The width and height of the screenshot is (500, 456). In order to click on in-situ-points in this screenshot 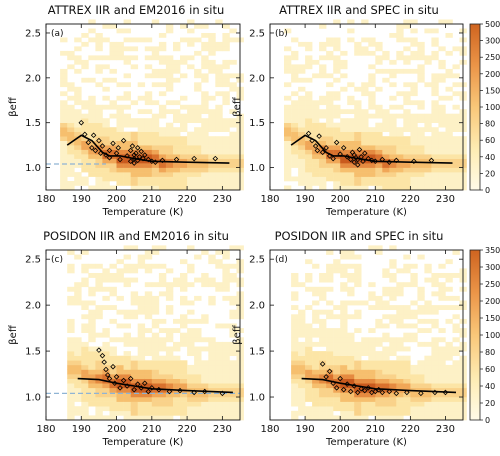, I will do `click(370, 149)`.